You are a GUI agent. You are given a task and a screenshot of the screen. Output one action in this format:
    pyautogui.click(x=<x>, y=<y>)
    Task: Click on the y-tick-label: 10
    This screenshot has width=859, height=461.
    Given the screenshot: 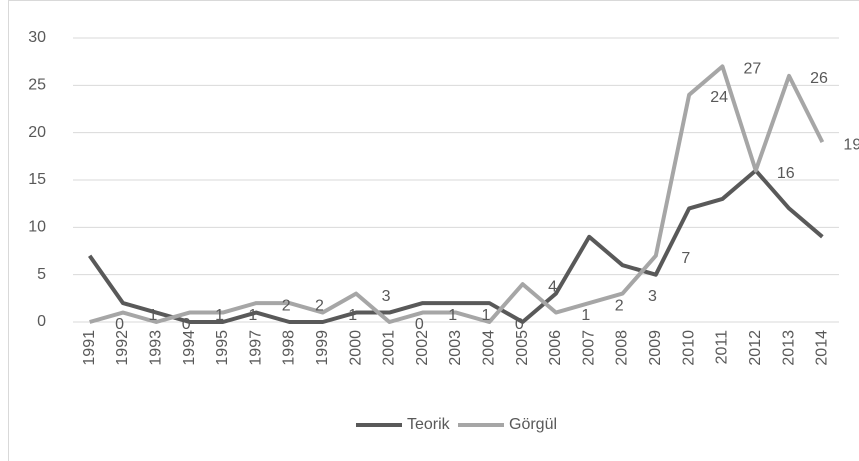 What is the action you would take?
    pyautogui.click(x=37, y=227)
    